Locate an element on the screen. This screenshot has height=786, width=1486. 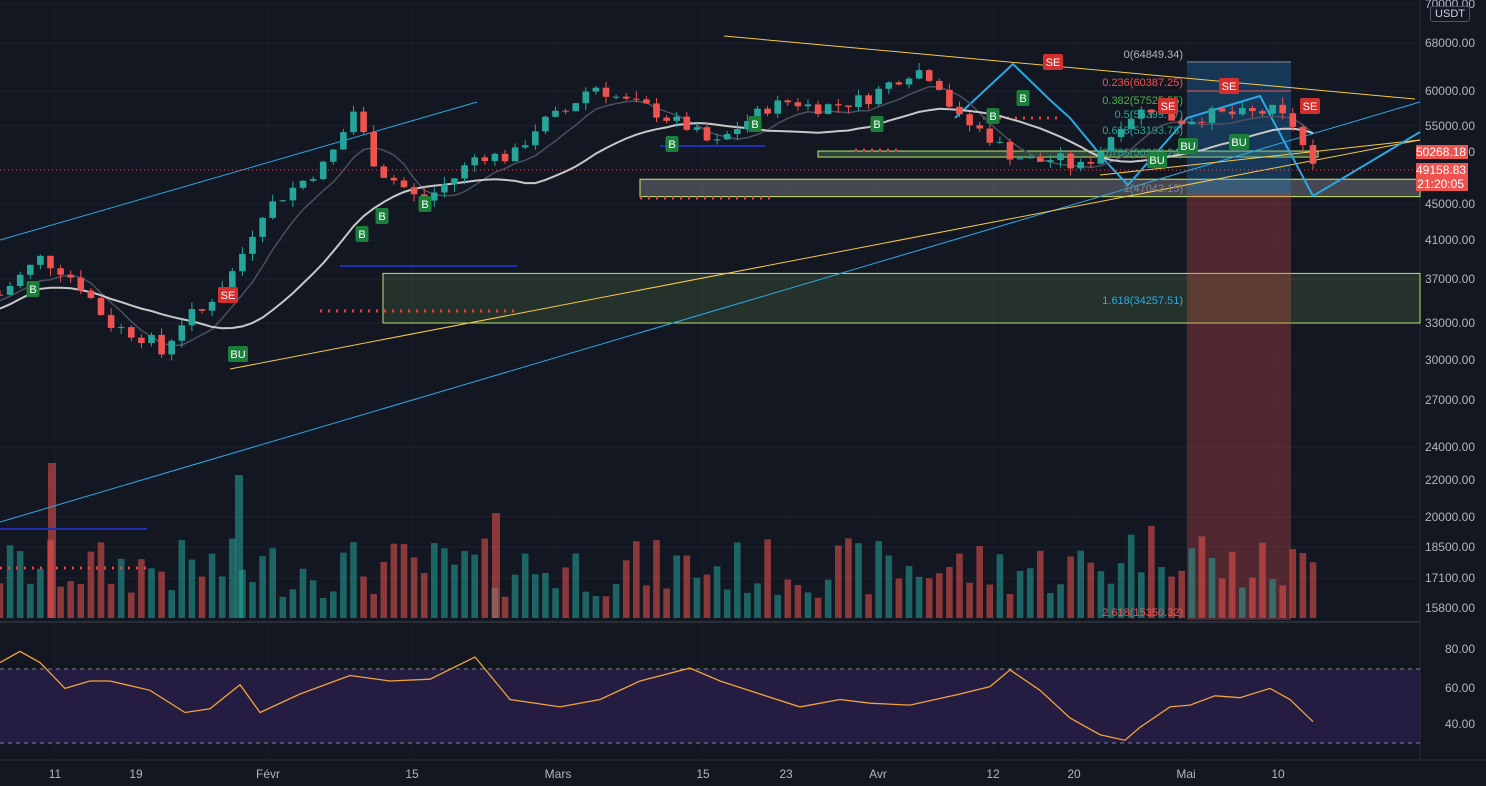
time-tick-label: 20 is located at coordinates (1074, 774).